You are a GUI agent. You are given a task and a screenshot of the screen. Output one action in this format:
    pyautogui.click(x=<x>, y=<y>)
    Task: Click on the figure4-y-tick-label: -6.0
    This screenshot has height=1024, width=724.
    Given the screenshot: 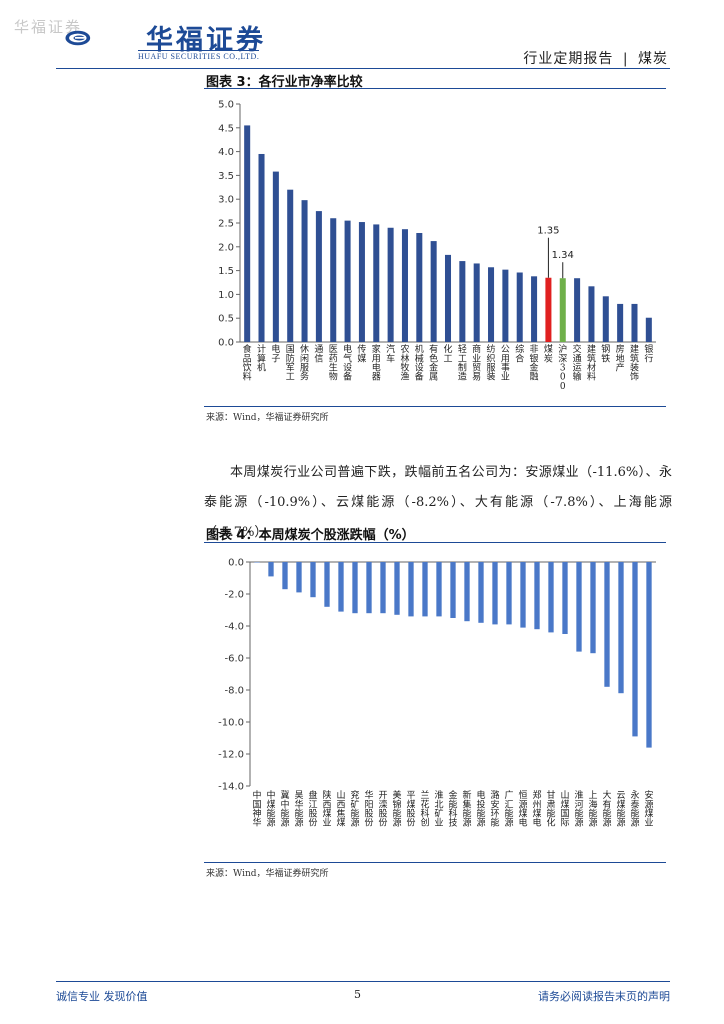 What is the action you would take?
    pyautogui.click(x=234, y=659)
    